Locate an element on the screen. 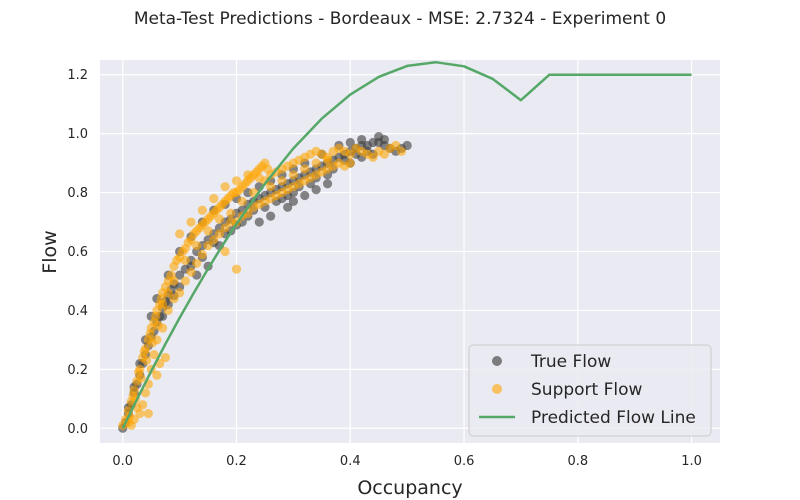 The width and height of the screenshot is (800, 500). legend-marker-support-flow is located at coordinates (497, 389).